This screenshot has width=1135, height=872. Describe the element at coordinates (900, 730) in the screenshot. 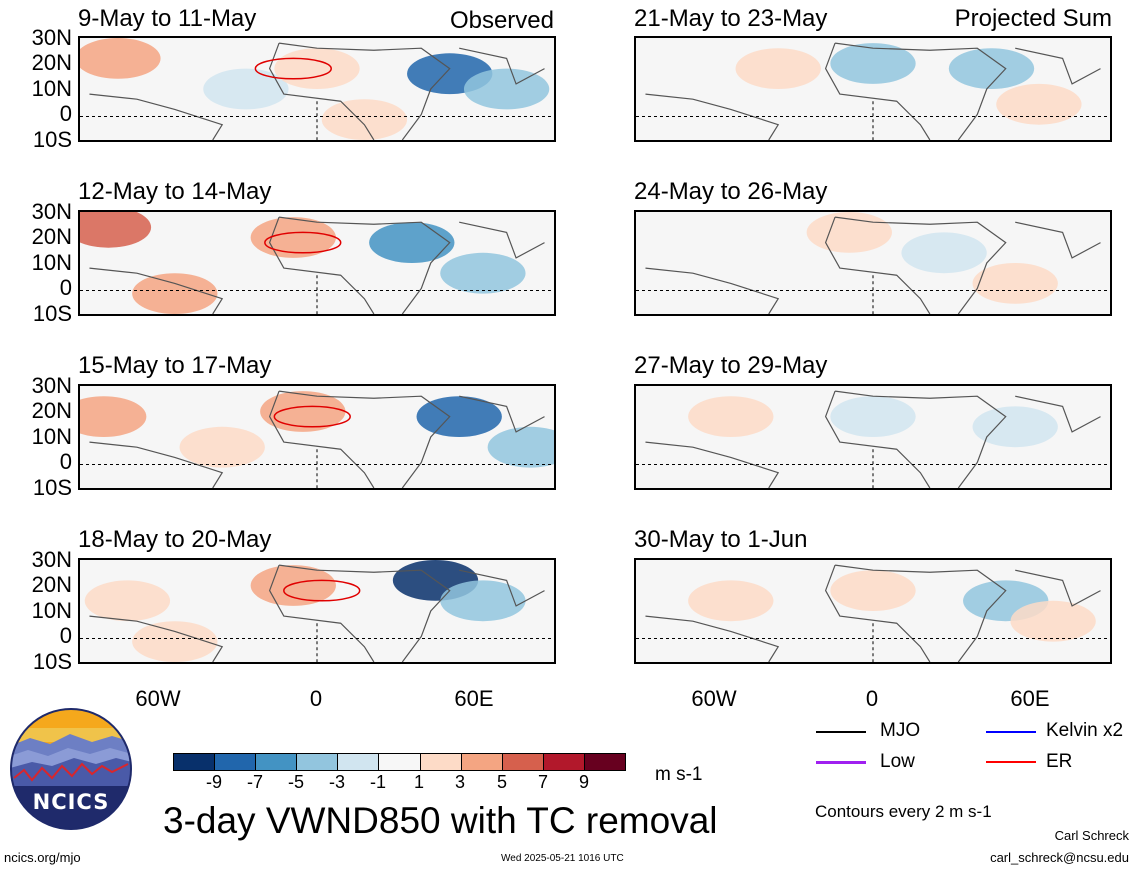

I see `legend-label: MJO` at that location.